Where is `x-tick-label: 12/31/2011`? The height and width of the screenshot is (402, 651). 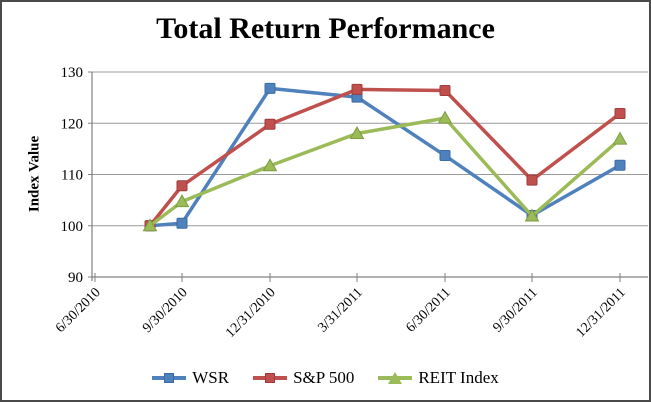 x-tick-label: 12/31/2011 is located at coordinates (600, 312).